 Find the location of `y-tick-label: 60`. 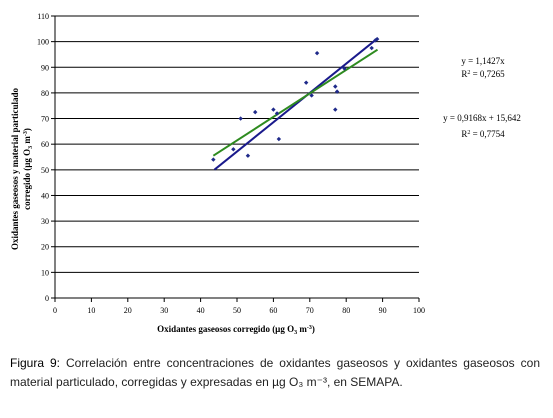

y-tick-label: 60 is located at coordinates (45, 144).